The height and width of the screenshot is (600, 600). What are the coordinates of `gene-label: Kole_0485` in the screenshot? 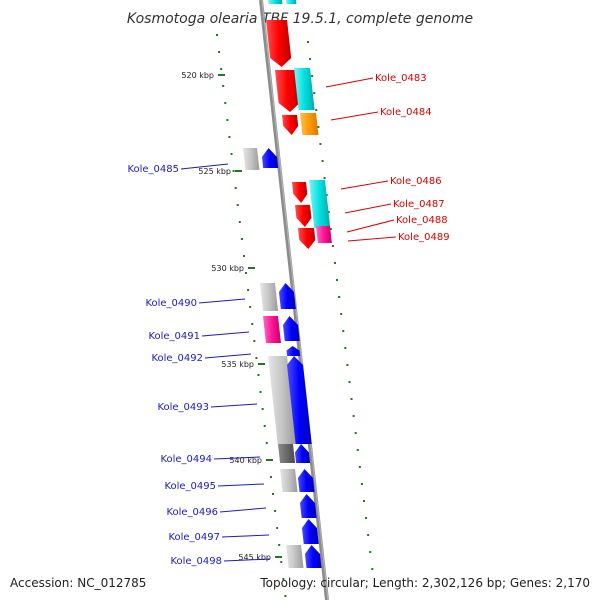 It's located at (153, 169).